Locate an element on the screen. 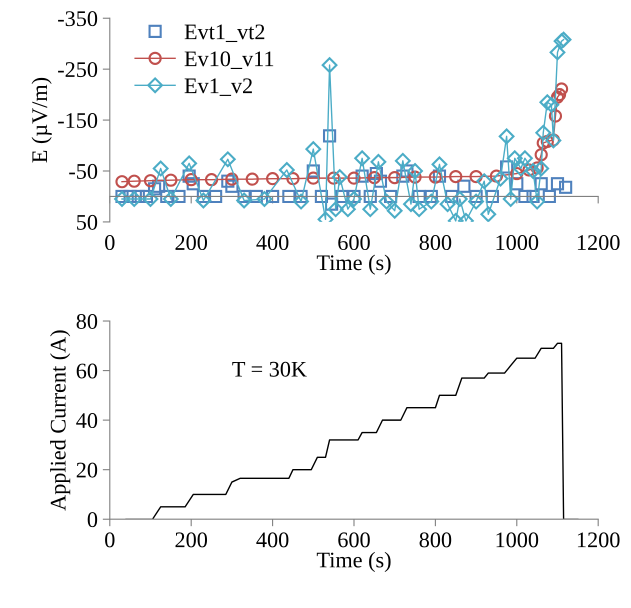 The image size is (631, 608). y-tick-label: 80 is located at coordinates (87, 321).